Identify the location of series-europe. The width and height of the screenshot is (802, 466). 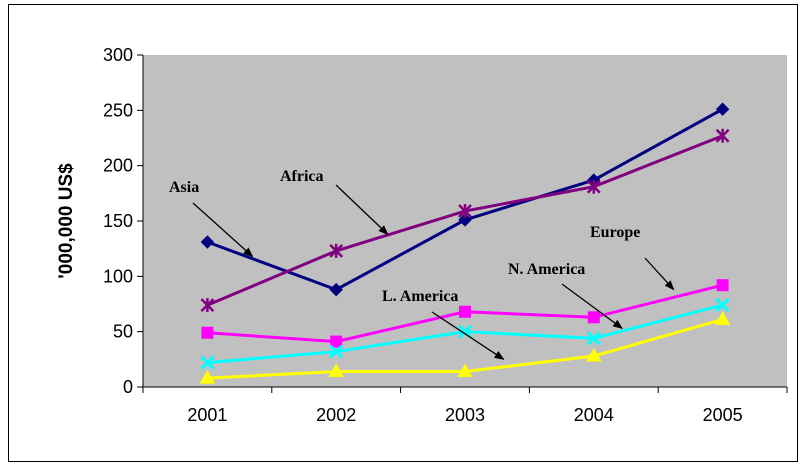
(465, 313).